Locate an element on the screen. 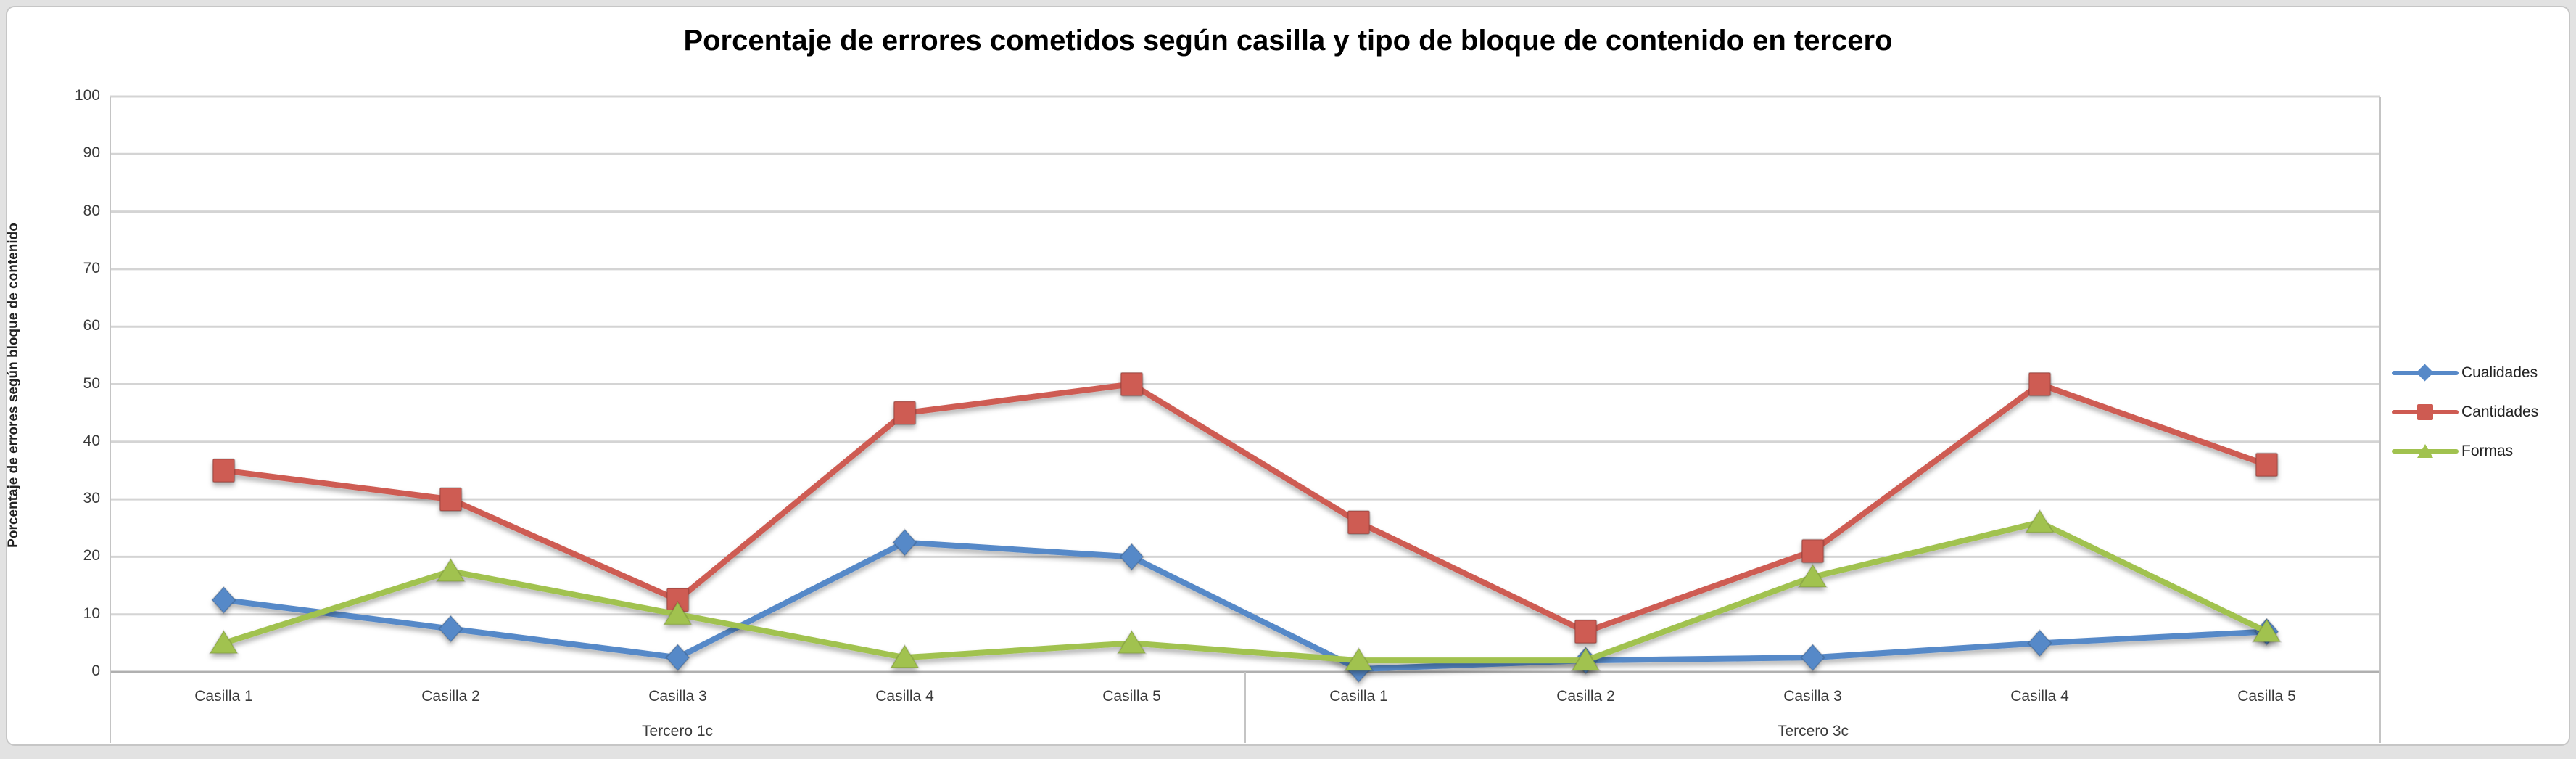 The height and width of the screenshot is (759, 2576). y-tick-label-100: 100 is located at coordinates (87, 95).